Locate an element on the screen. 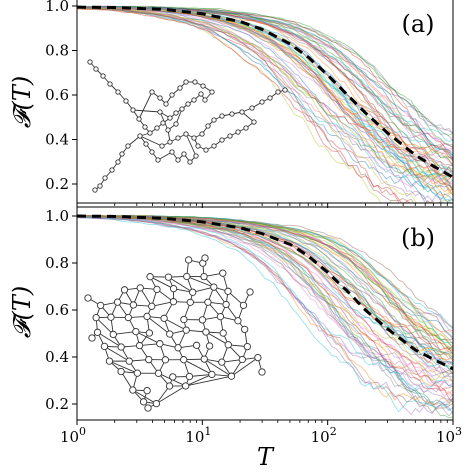  panel-a-label: (a) is located at coordinates (417, 24).